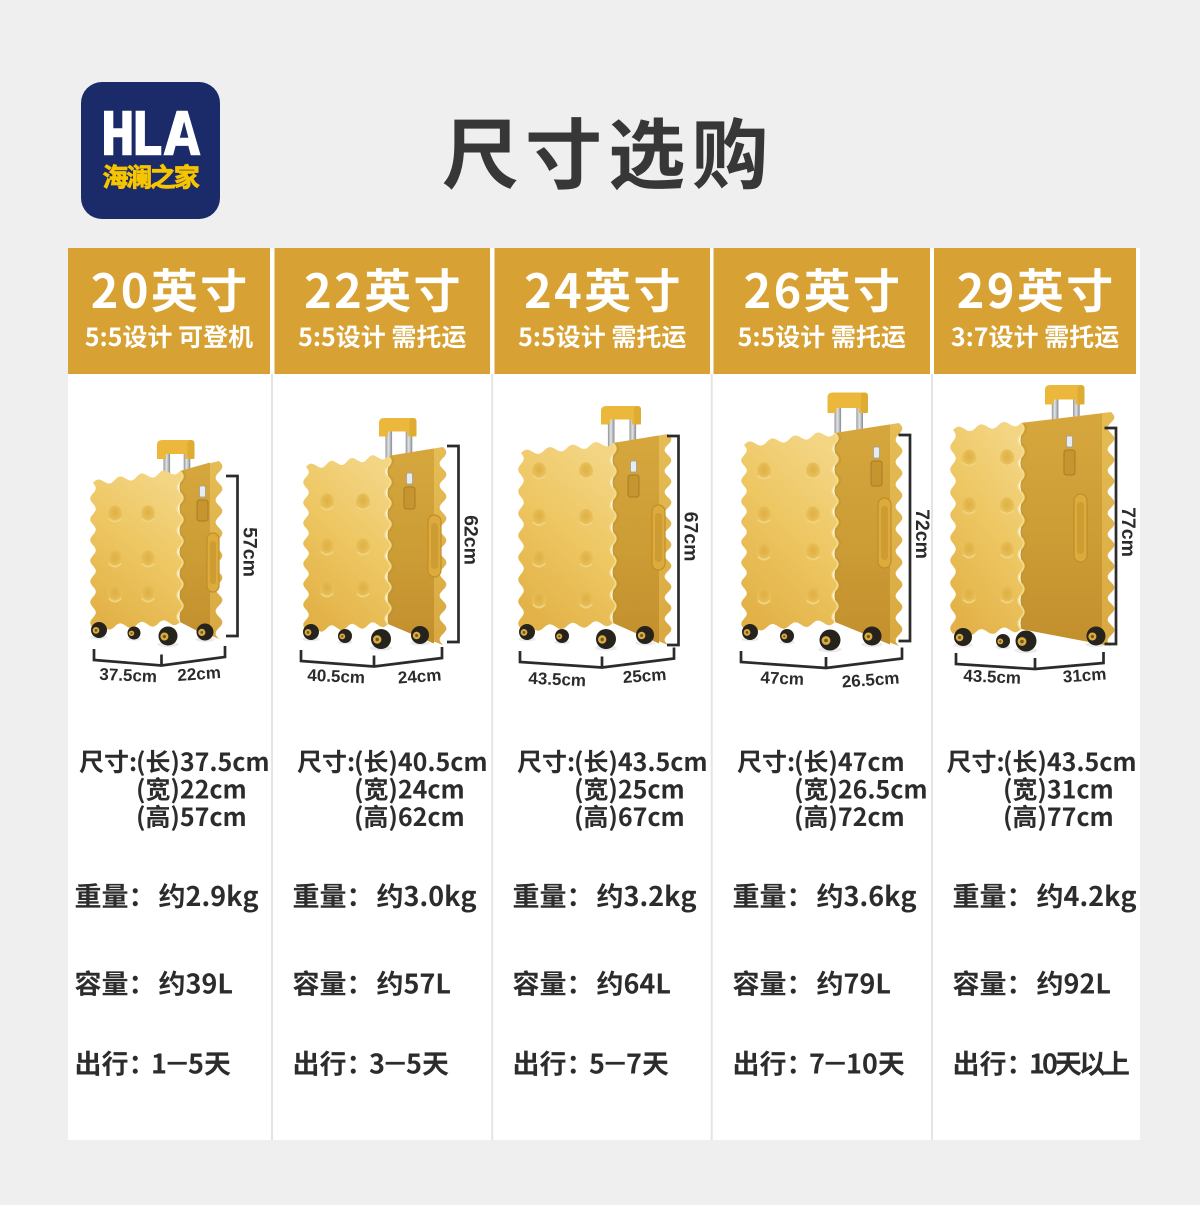  Describe the element at coordinates (250, 552) in the screenshot. I see `svg-text: 57cm` at that location.